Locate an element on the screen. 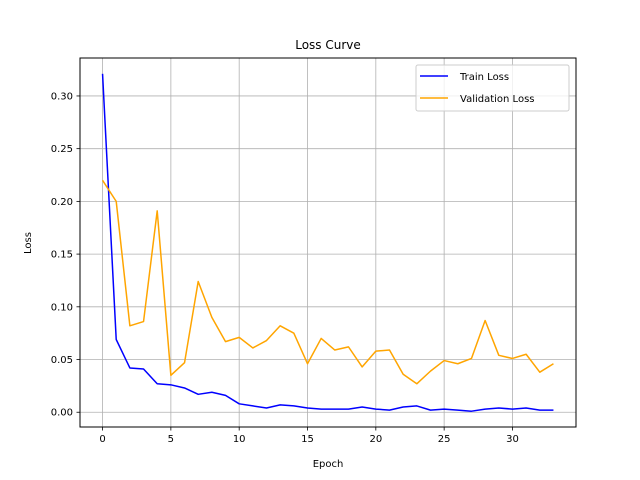 This screenshot has width=640, height=480. x-tick-label: 25 is located at coordinates (444, 439).